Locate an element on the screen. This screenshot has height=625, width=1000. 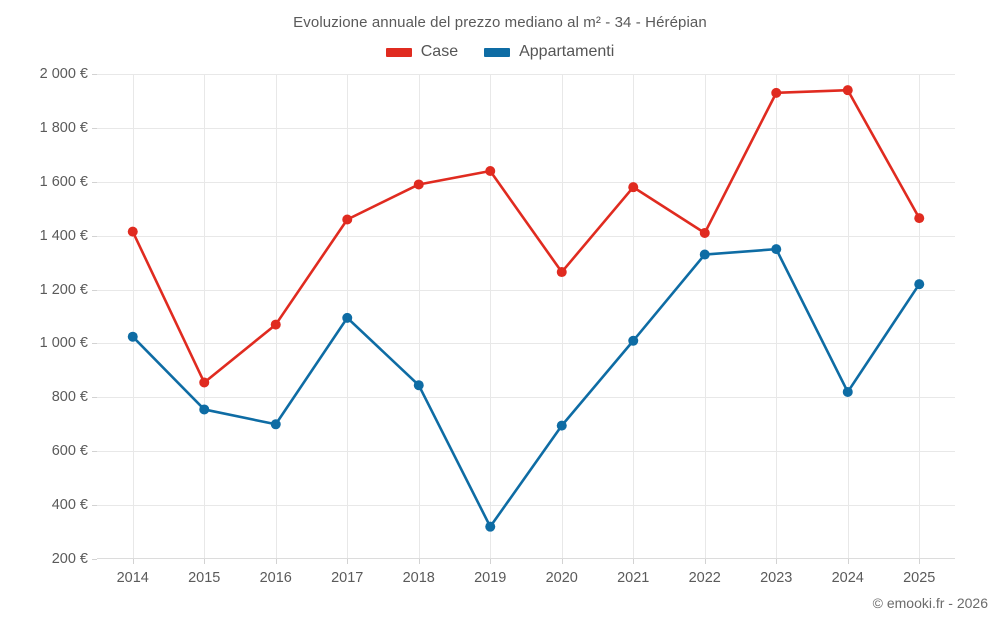
y-axis-tick-label: 1 000 € is located at coordinates (63, 343).